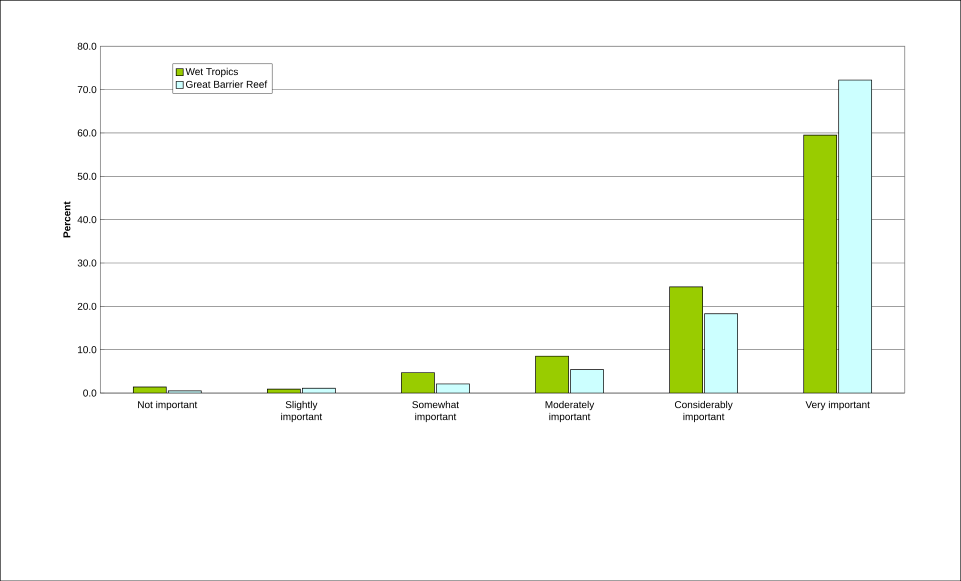 The height and width of the screenshot is (581, 961). I want to click on x-tick-label: Very important, so click(838, 405).